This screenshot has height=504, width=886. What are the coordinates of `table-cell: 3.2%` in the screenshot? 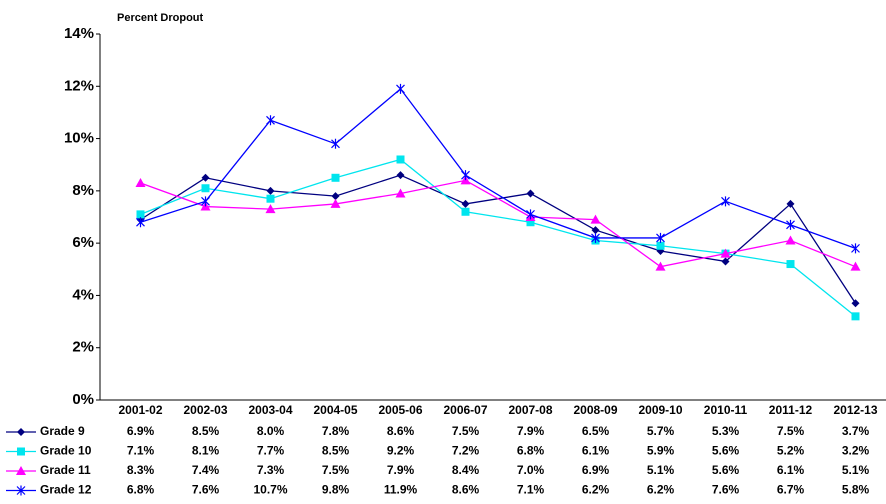 It's located at (856, 451).